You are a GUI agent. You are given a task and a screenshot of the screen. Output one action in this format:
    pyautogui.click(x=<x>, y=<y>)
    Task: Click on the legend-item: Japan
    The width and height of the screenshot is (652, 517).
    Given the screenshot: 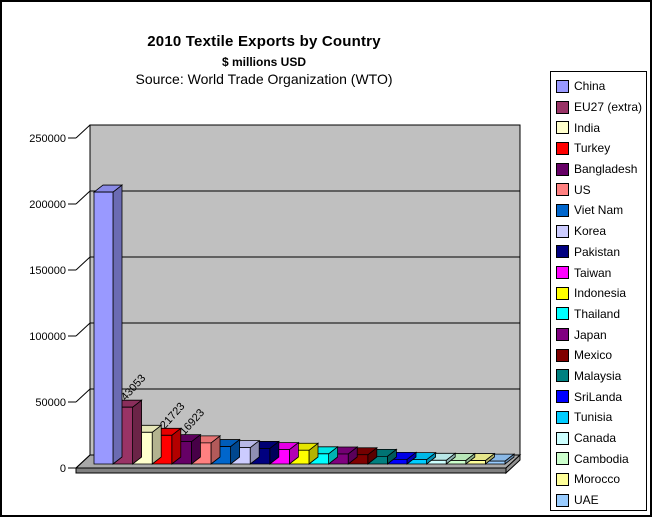 What is the action you would take?
    pyautogui.click(x=600, y=334)
    